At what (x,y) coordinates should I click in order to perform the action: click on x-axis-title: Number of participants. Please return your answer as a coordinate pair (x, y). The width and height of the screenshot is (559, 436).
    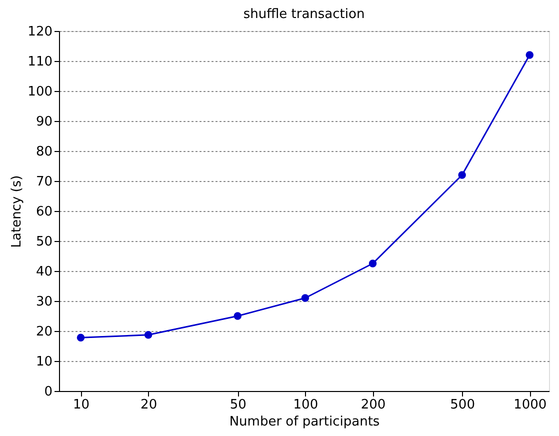
    Looking at the image, I should click on (304, 422).